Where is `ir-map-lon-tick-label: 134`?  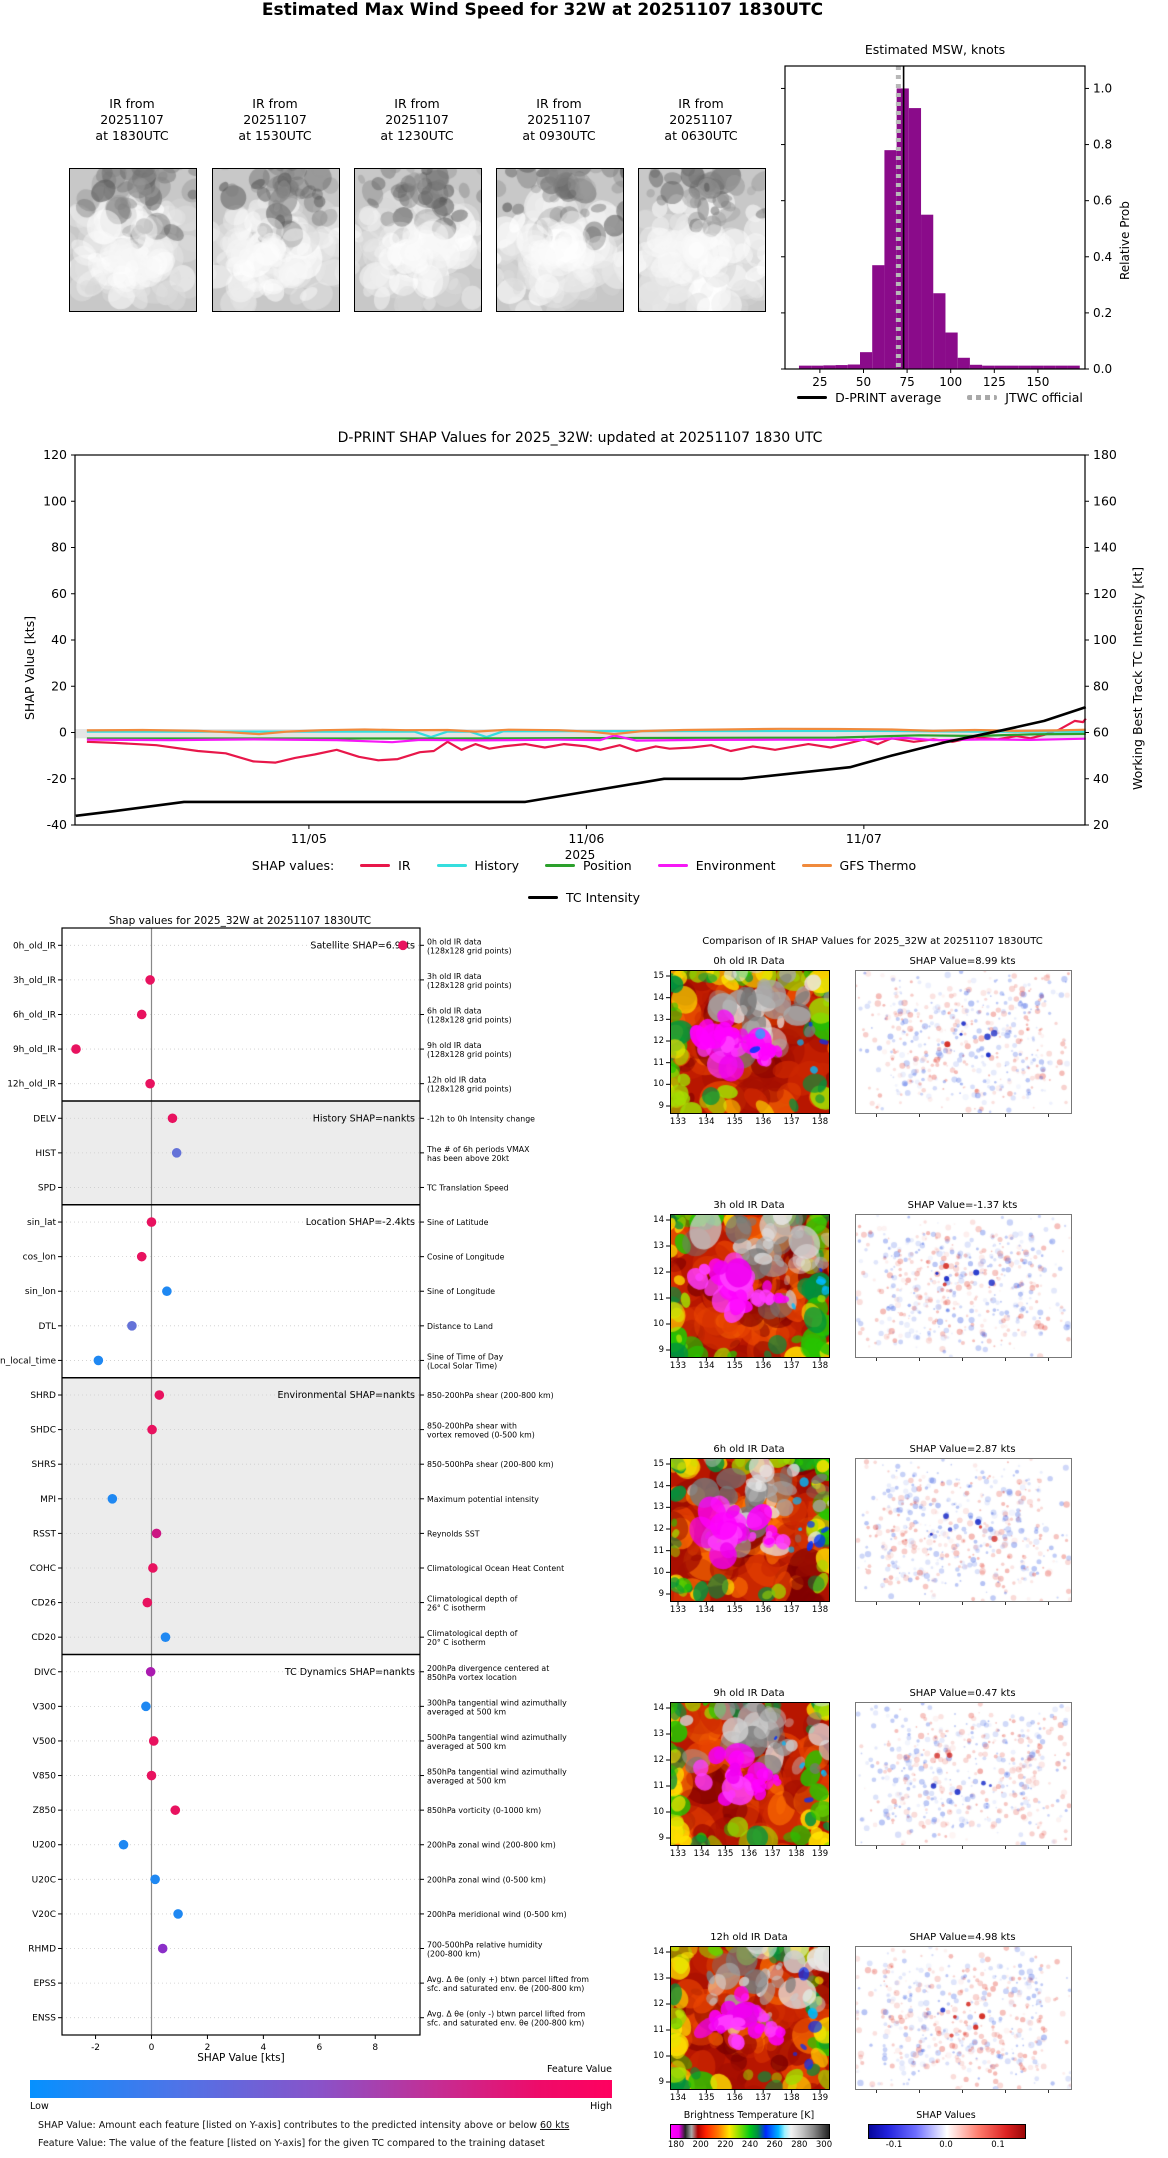
ir-map-lon-tick-label: 134 is located at coordinates (706, 1122).